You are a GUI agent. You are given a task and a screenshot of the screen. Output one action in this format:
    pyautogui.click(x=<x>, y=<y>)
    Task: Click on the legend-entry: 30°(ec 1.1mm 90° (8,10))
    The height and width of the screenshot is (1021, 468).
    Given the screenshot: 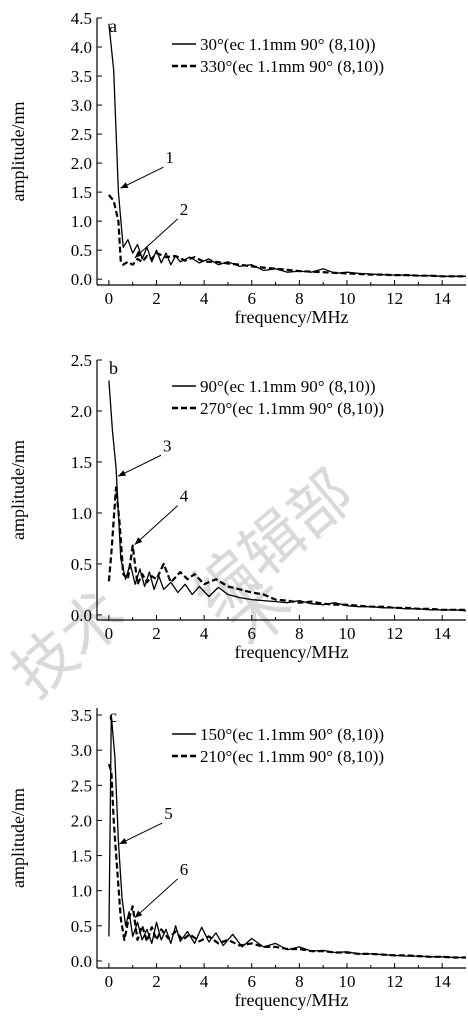 What is the action you would take?
    pyautogui.click(x=288, y=44)
    